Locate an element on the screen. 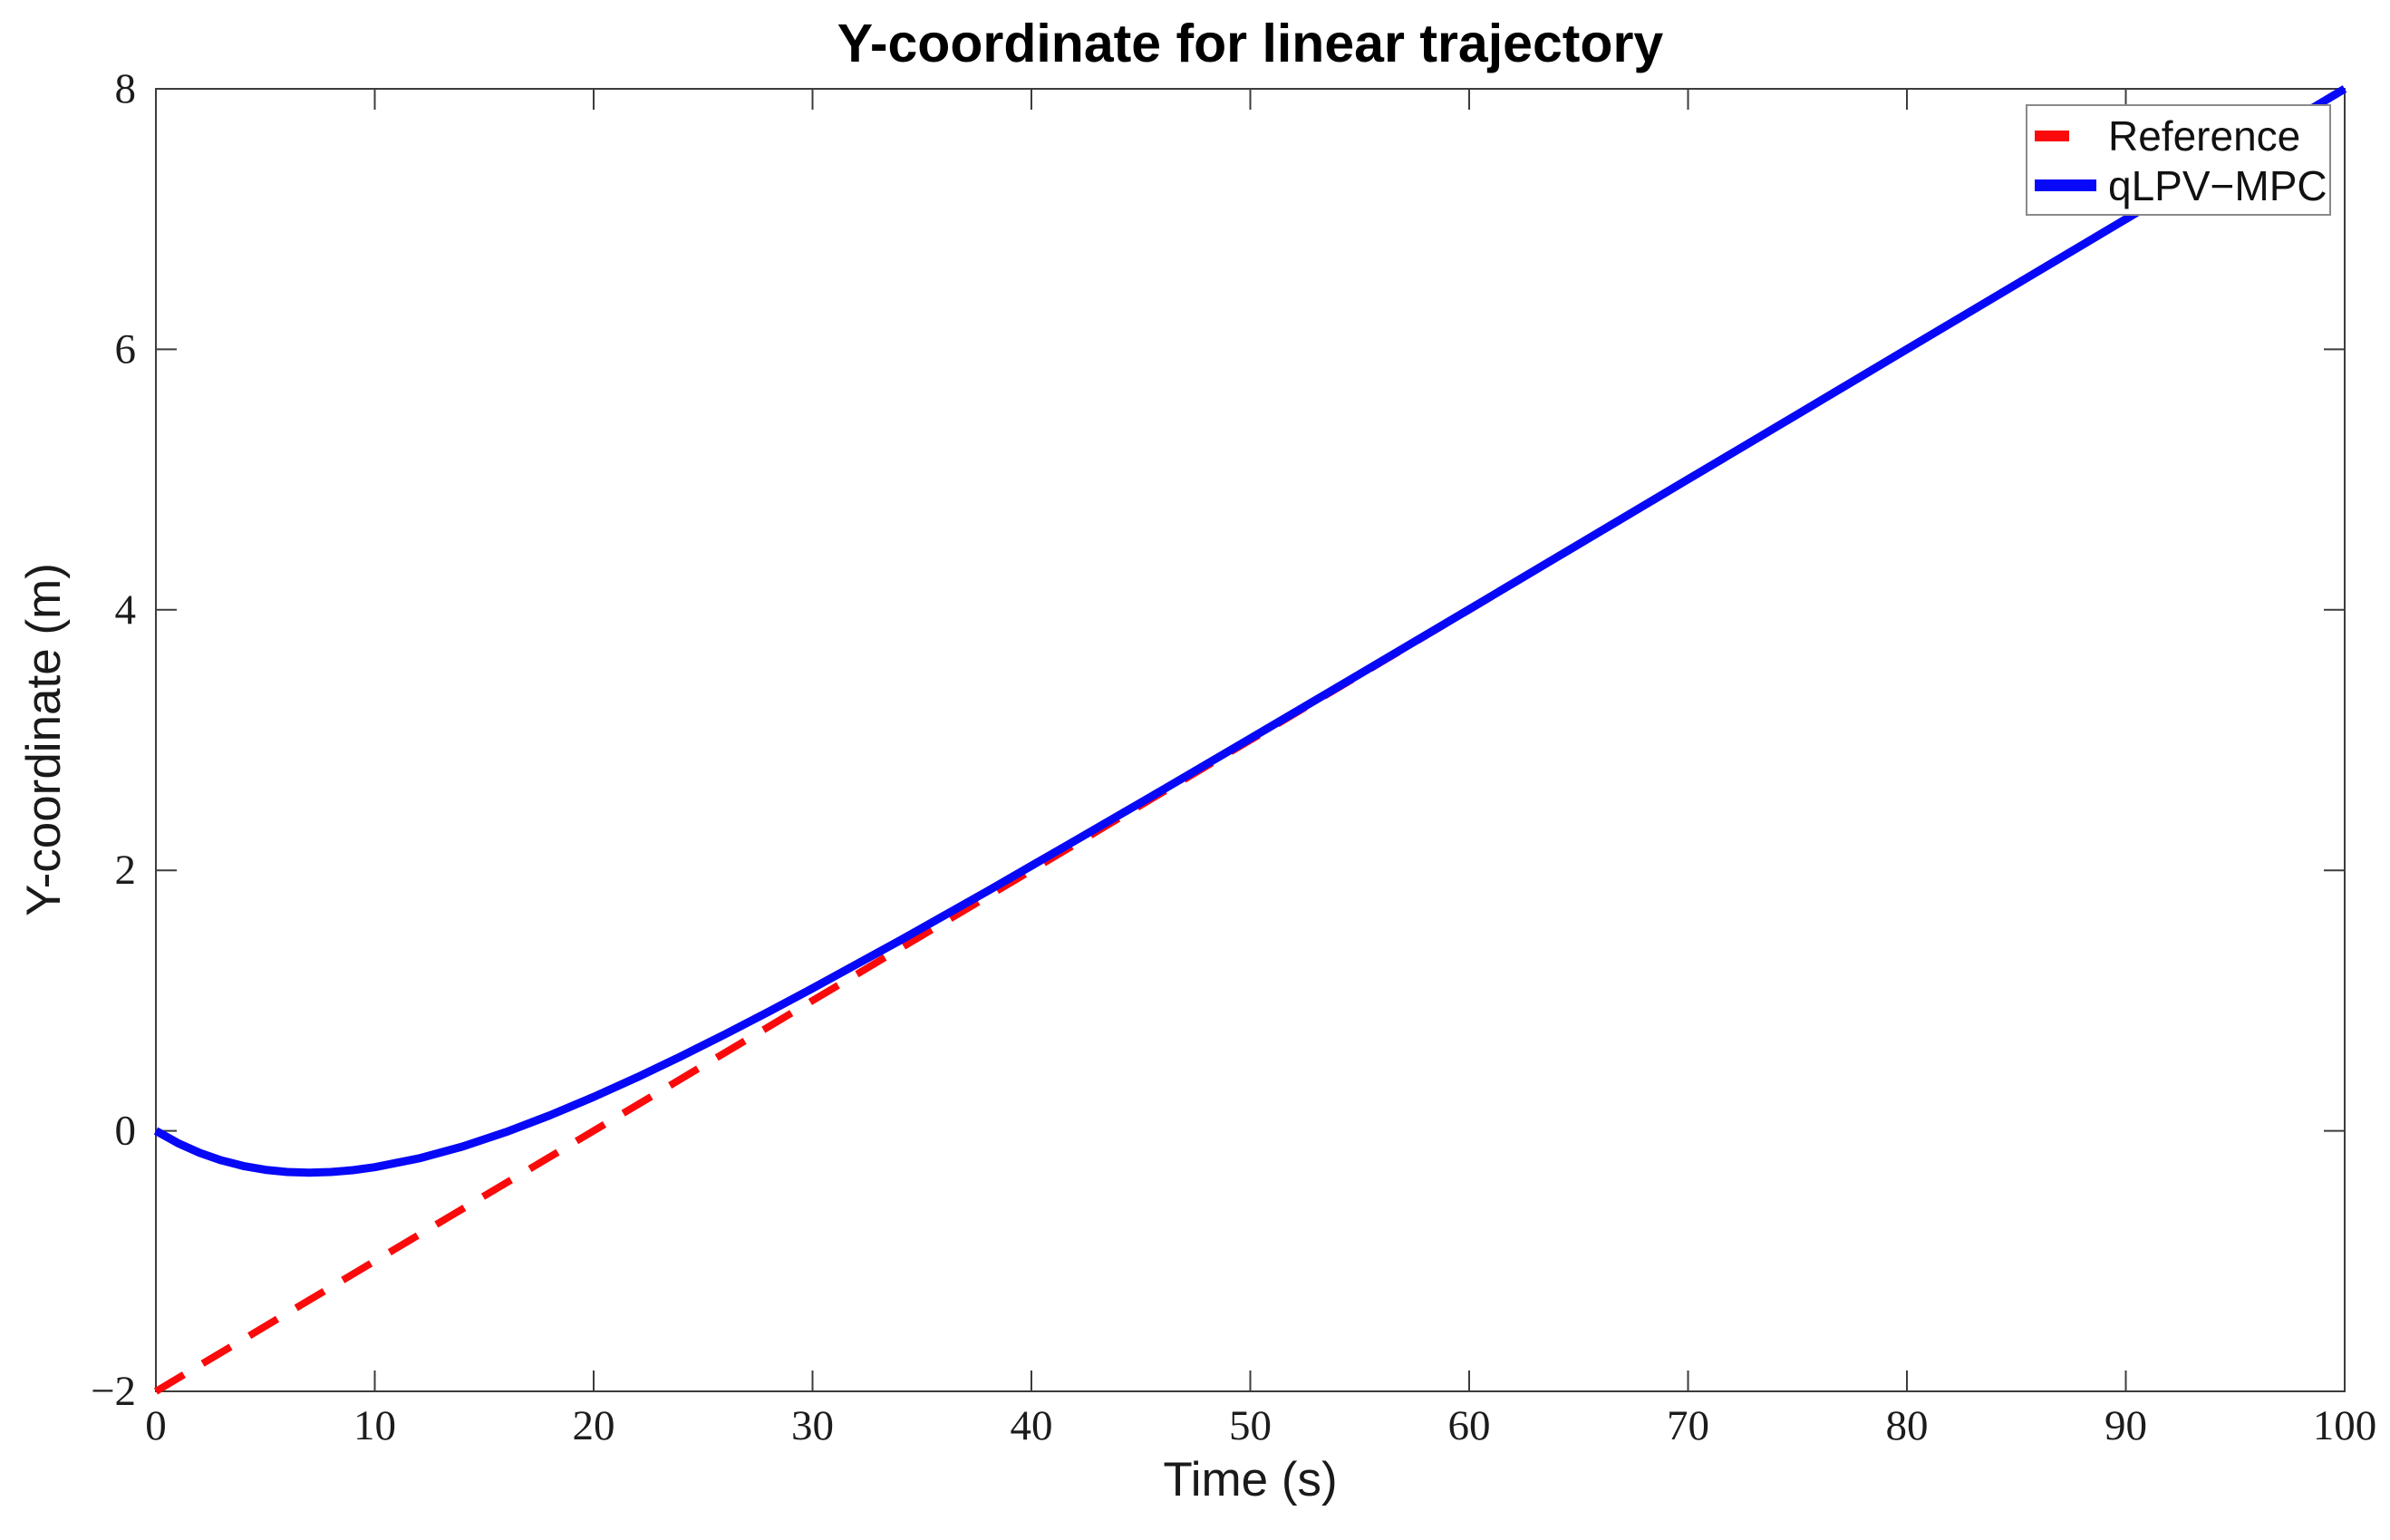 The width and height of the screenshot is (2390, 1540). reference-dashed-line-sample is located at coordinates (2052, 135).